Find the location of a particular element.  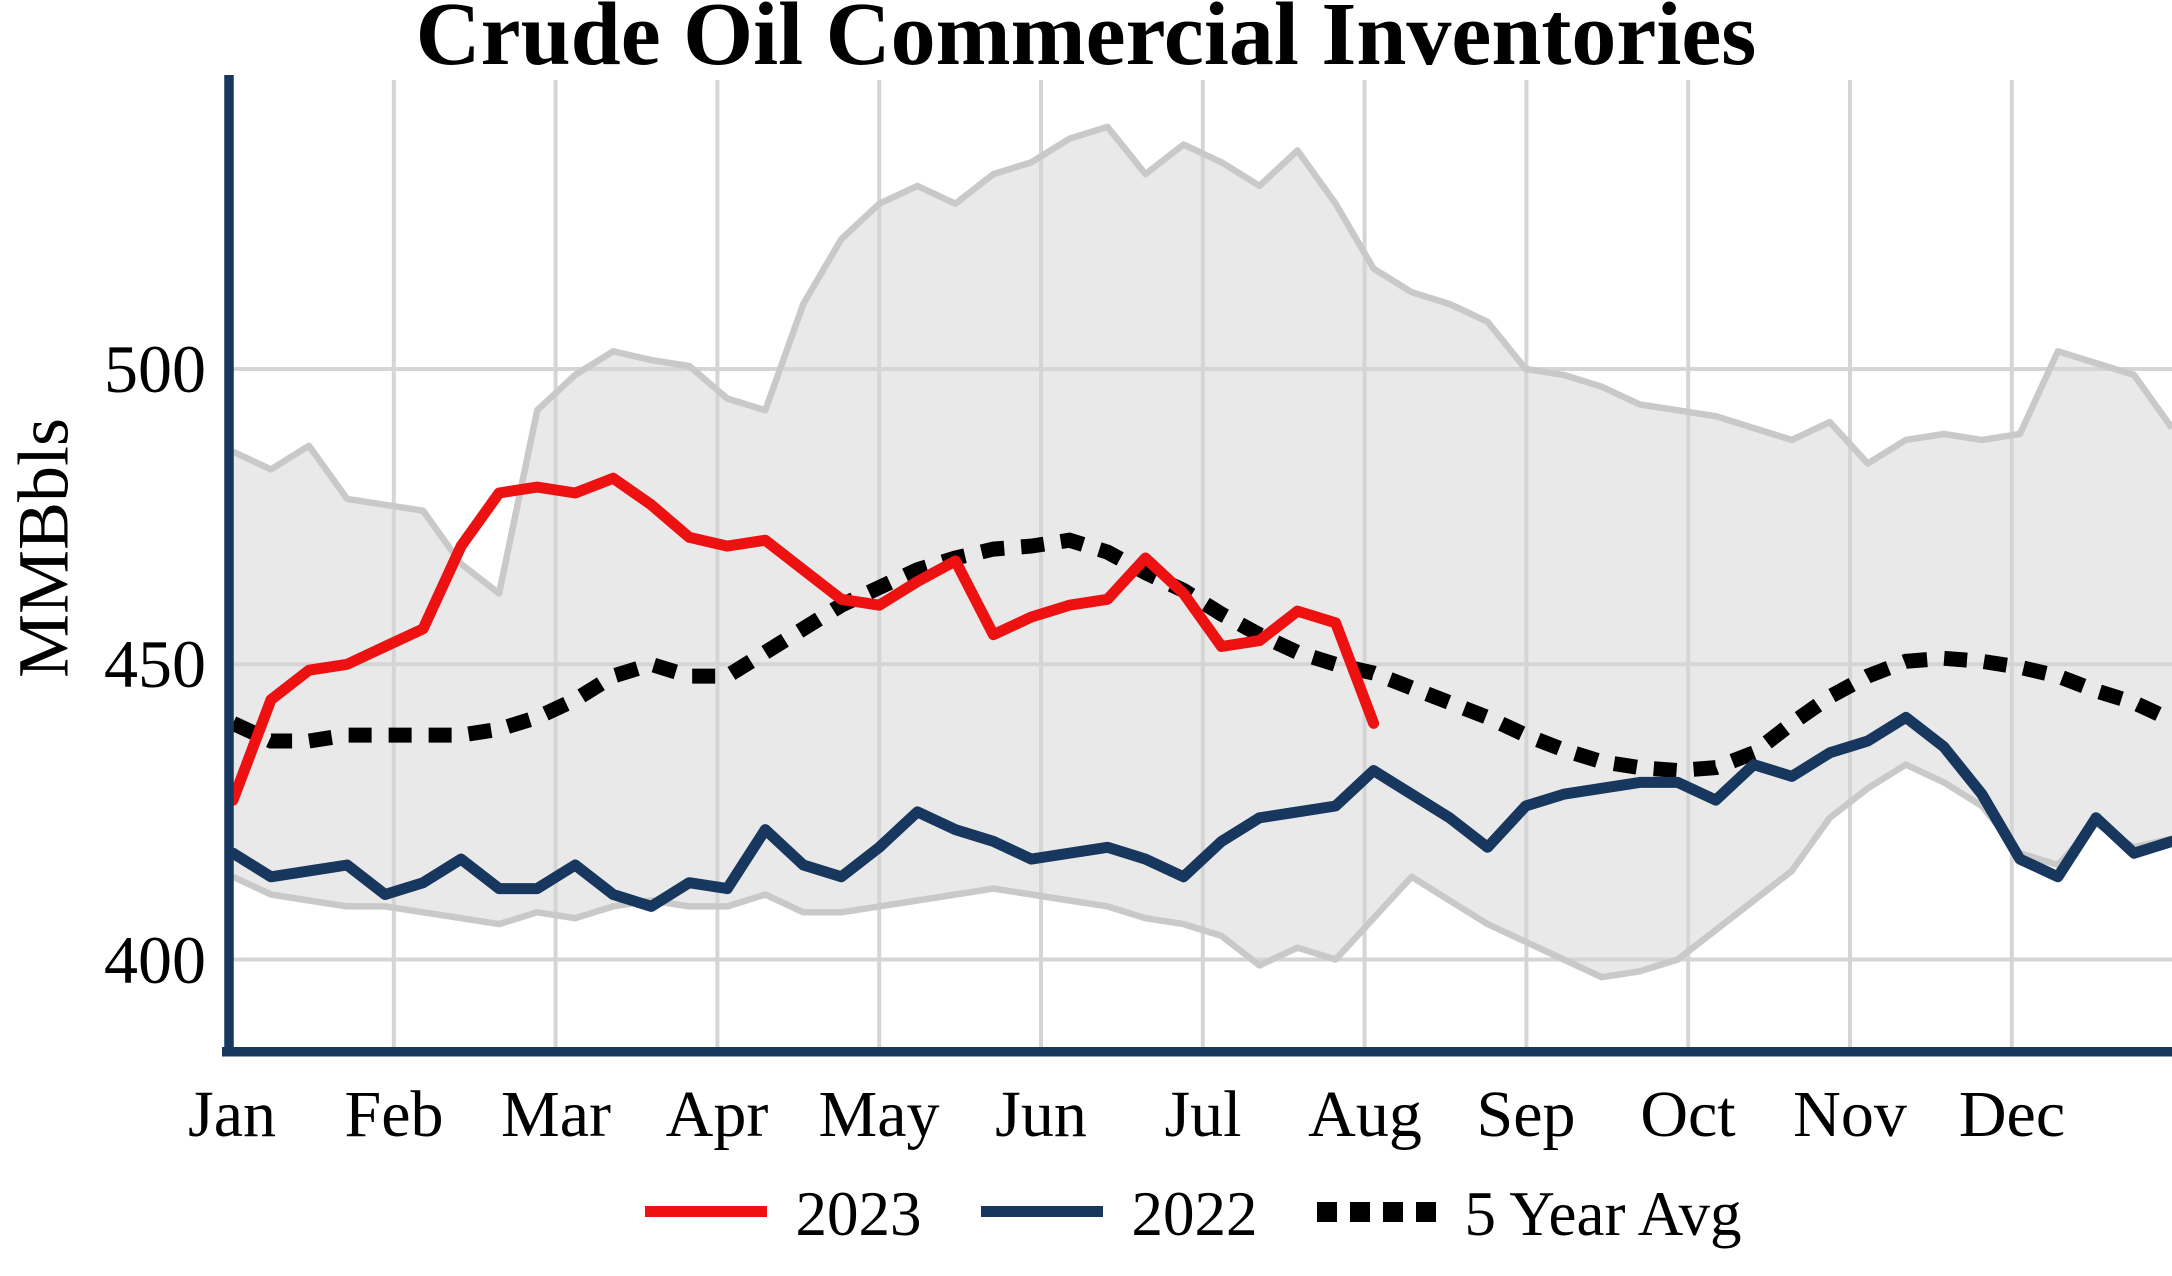

legend-item-5-year-avg: 5 Year Avg is located at coordinates (1529, 1214).